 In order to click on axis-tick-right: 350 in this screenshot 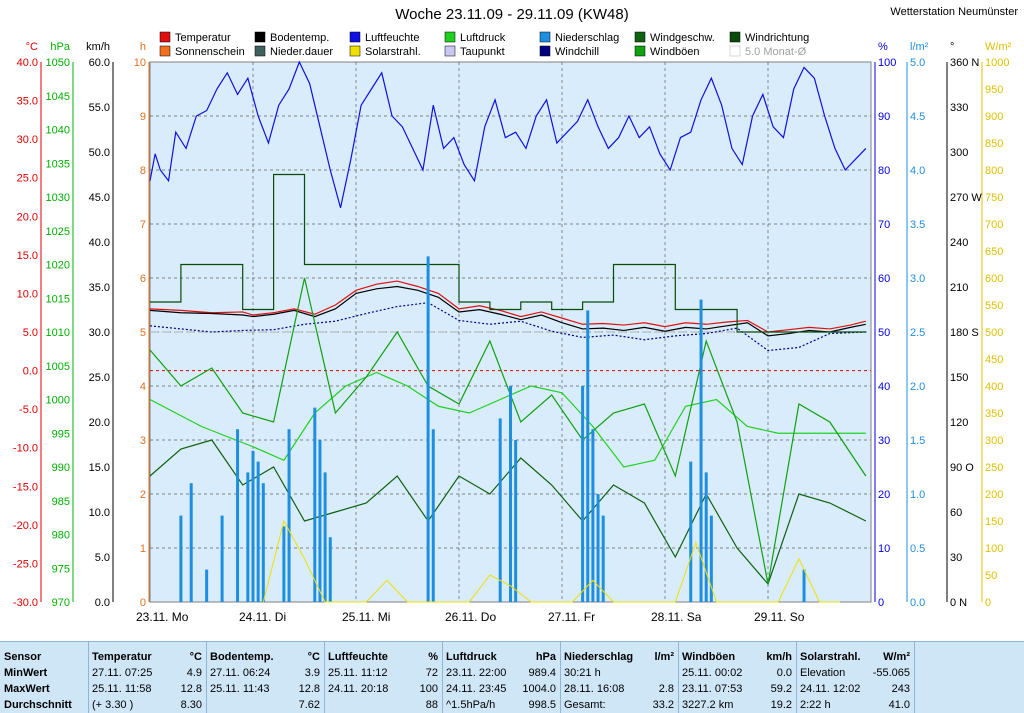, I will do `click(994, 414)`.